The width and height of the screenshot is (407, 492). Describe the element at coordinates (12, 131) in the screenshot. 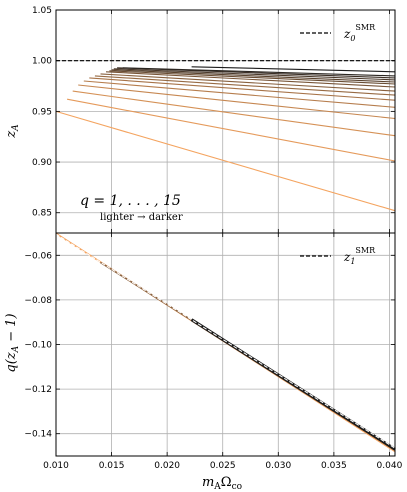

I see `top-ylabel: zA` at that location.